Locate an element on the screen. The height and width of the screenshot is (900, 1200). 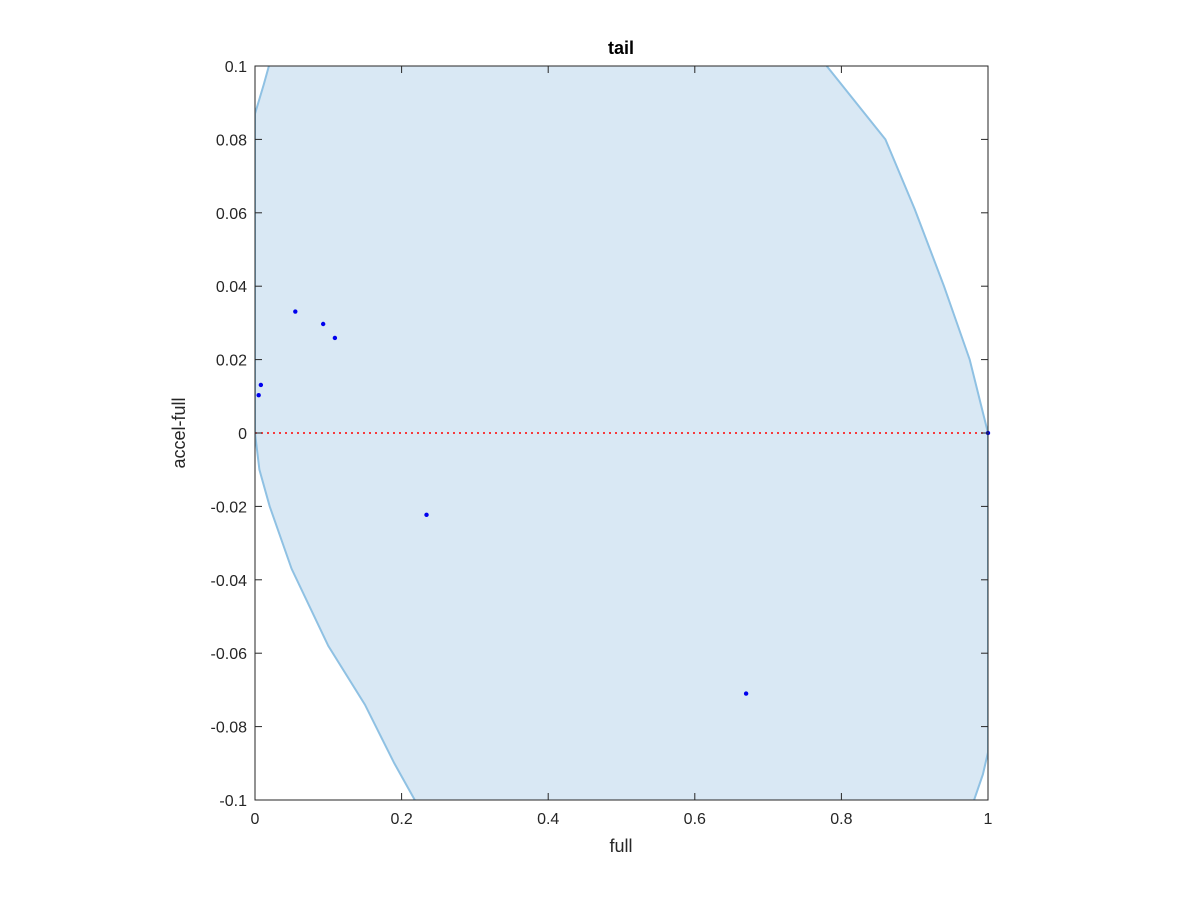
region-right-boundary-line is located at coordinates (906, 433).